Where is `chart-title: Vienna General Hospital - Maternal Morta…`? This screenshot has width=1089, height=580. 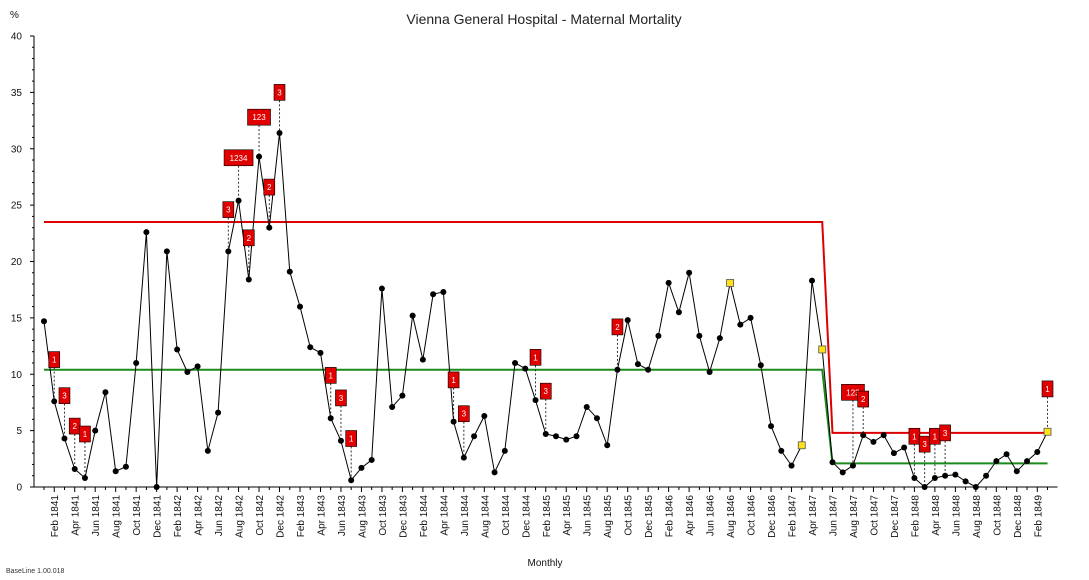 chart-title: Vienna General Hospital - Maternal Morta… is located at coordinates (543, 19).